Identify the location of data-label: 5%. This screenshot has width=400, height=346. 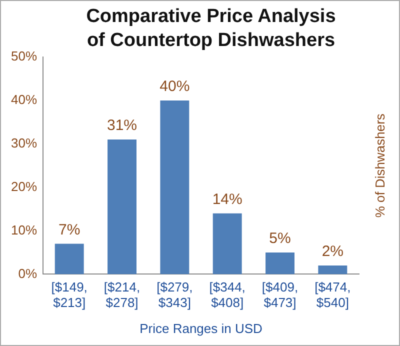
(280, 239).